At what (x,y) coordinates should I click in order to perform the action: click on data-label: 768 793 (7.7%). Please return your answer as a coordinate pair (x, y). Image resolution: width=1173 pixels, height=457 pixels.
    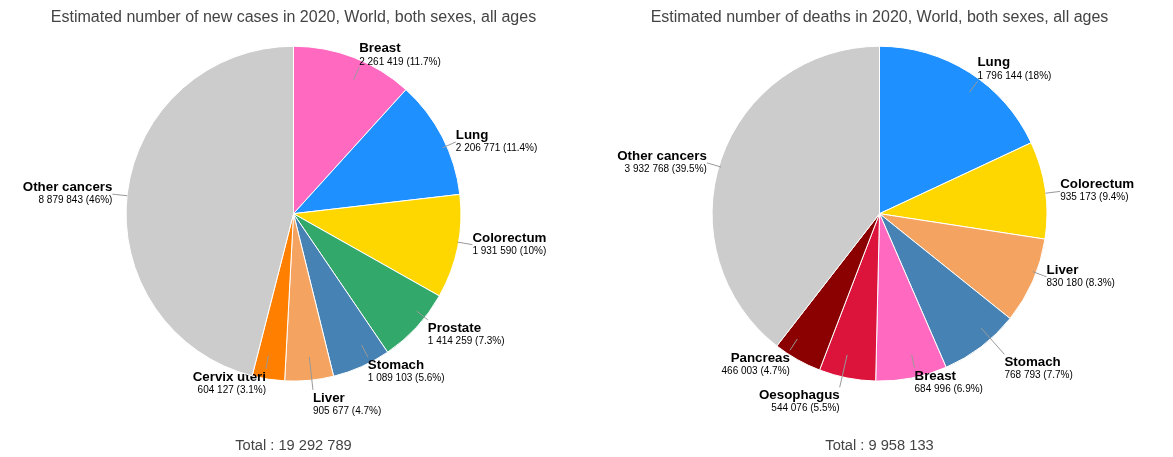
    Looking at the image, I should click on (1038, 375).